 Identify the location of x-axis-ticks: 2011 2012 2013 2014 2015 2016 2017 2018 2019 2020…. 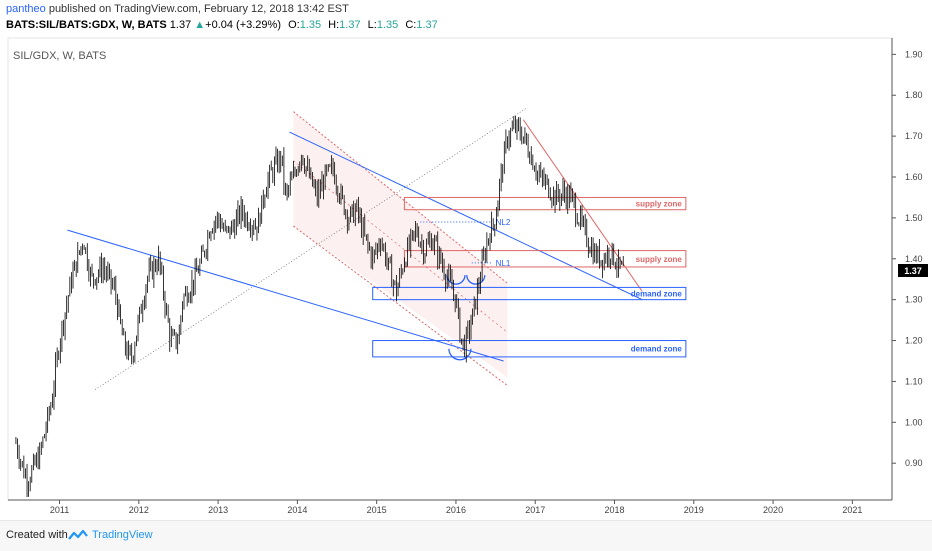
(456, 507).